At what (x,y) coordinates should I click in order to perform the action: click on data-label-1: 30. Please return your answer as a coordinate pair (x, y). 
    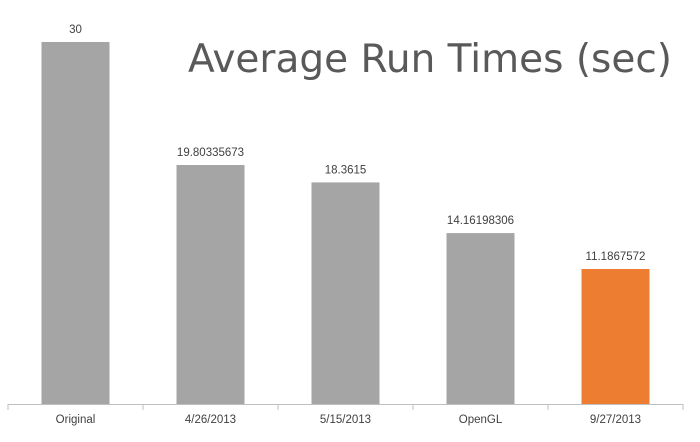
    Looking at the image, I should click on (75, 30).